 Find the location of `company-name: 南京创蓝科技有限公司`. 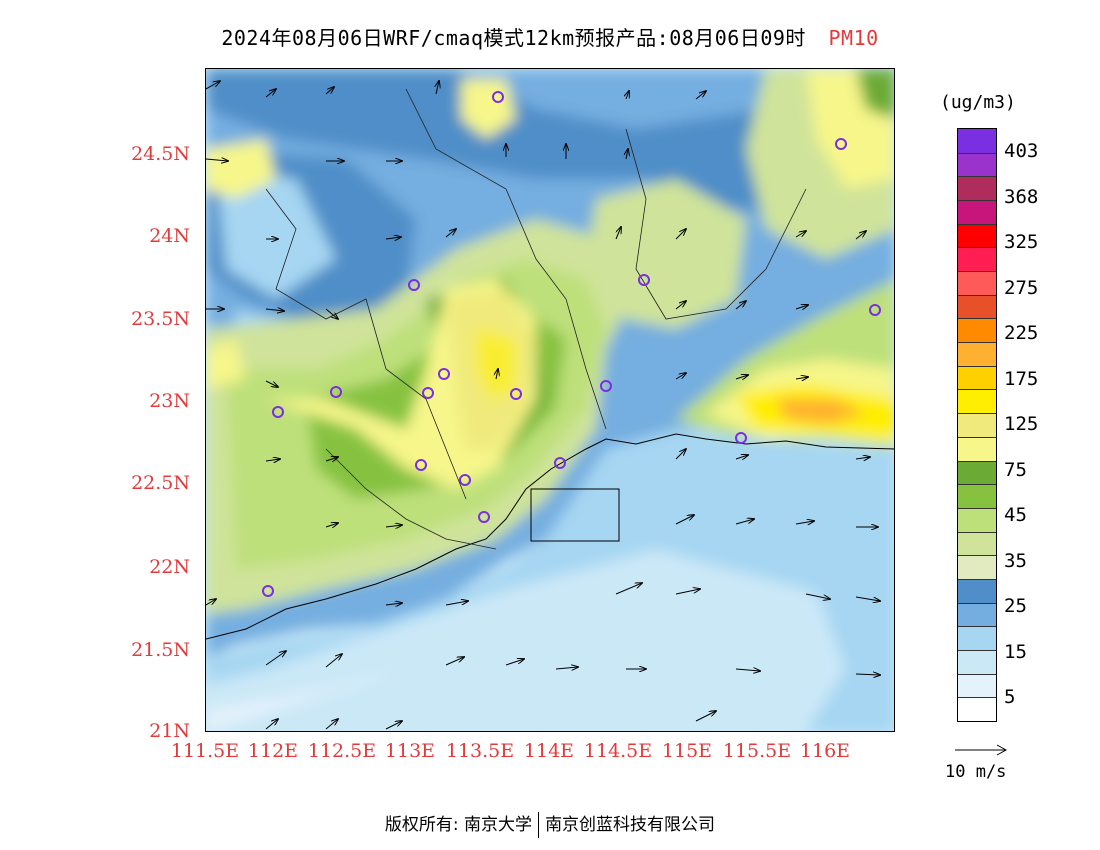

company-name: 南京创蓝科技有限公司 is located at coordinates (630, 825).